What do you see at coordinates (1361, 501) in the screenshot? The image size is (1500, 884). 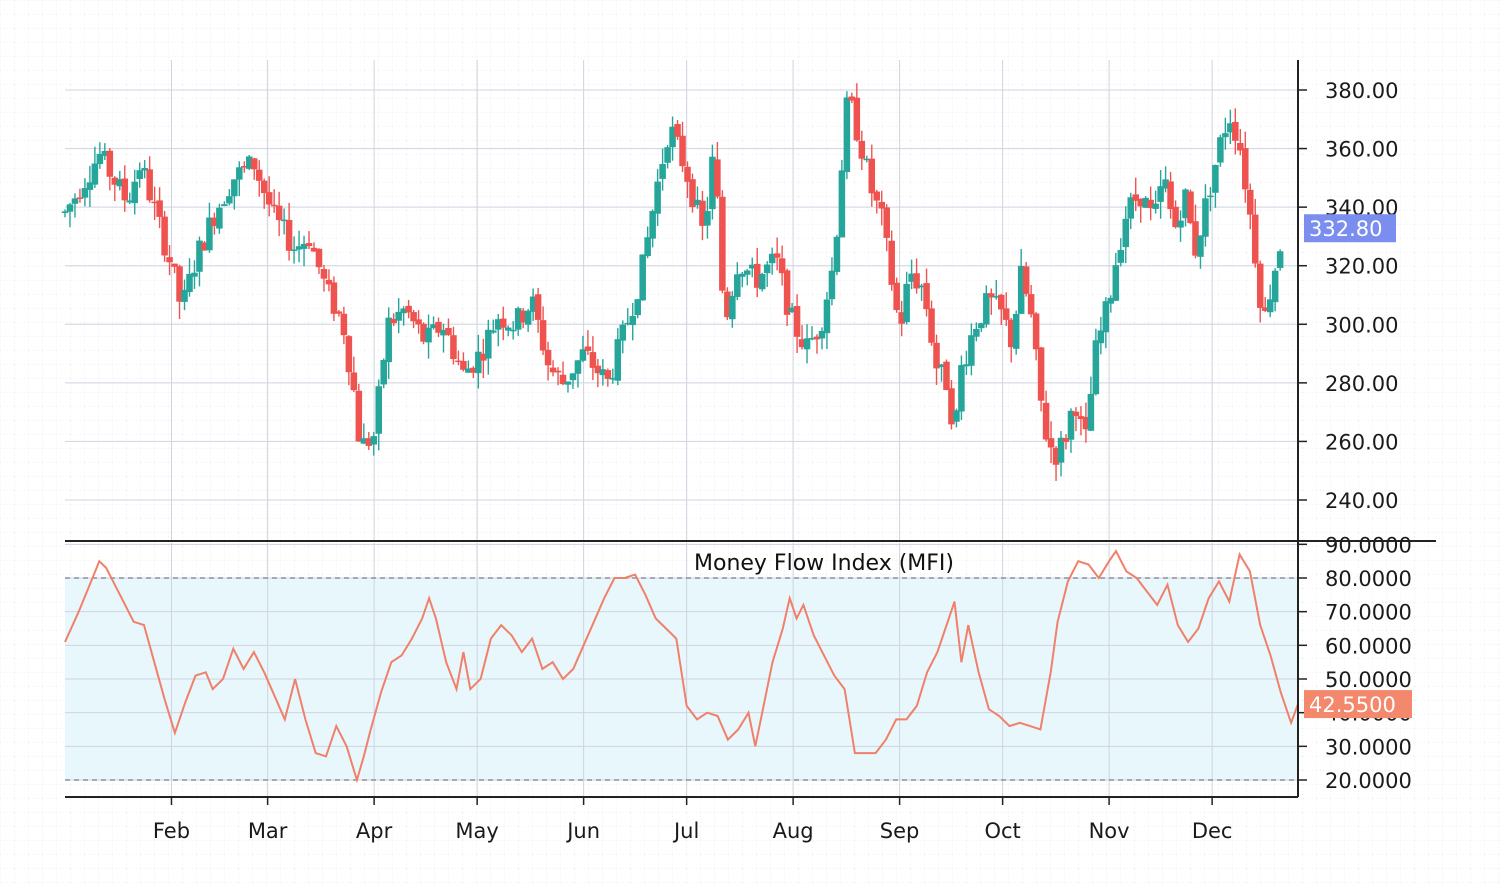 I see `price-tick-label: 240.00` at bounding box center [1361, 501].